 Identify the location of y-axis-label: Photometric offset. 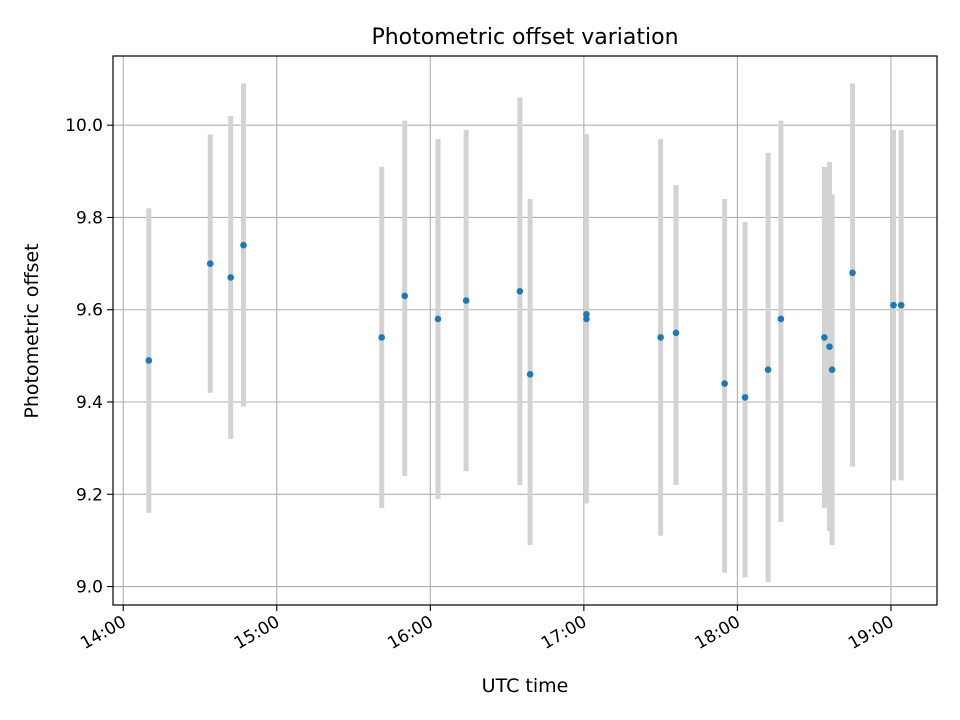
(32, 330).